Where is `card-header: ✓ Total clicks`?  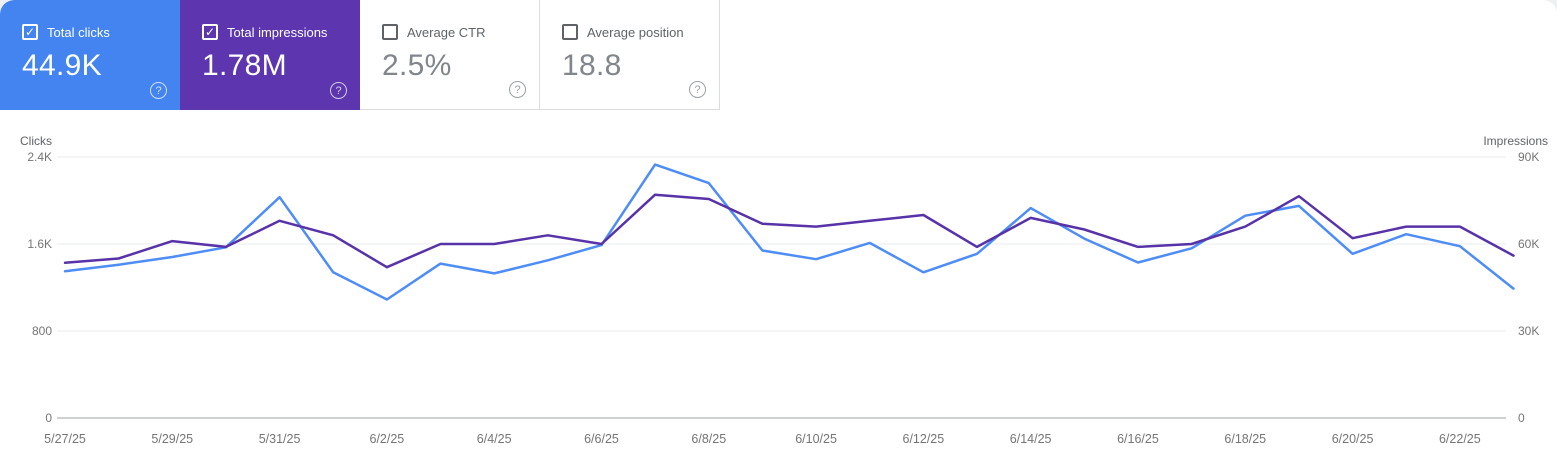 card-header: ✓ Total clicks is located at coordinates (101, 32).